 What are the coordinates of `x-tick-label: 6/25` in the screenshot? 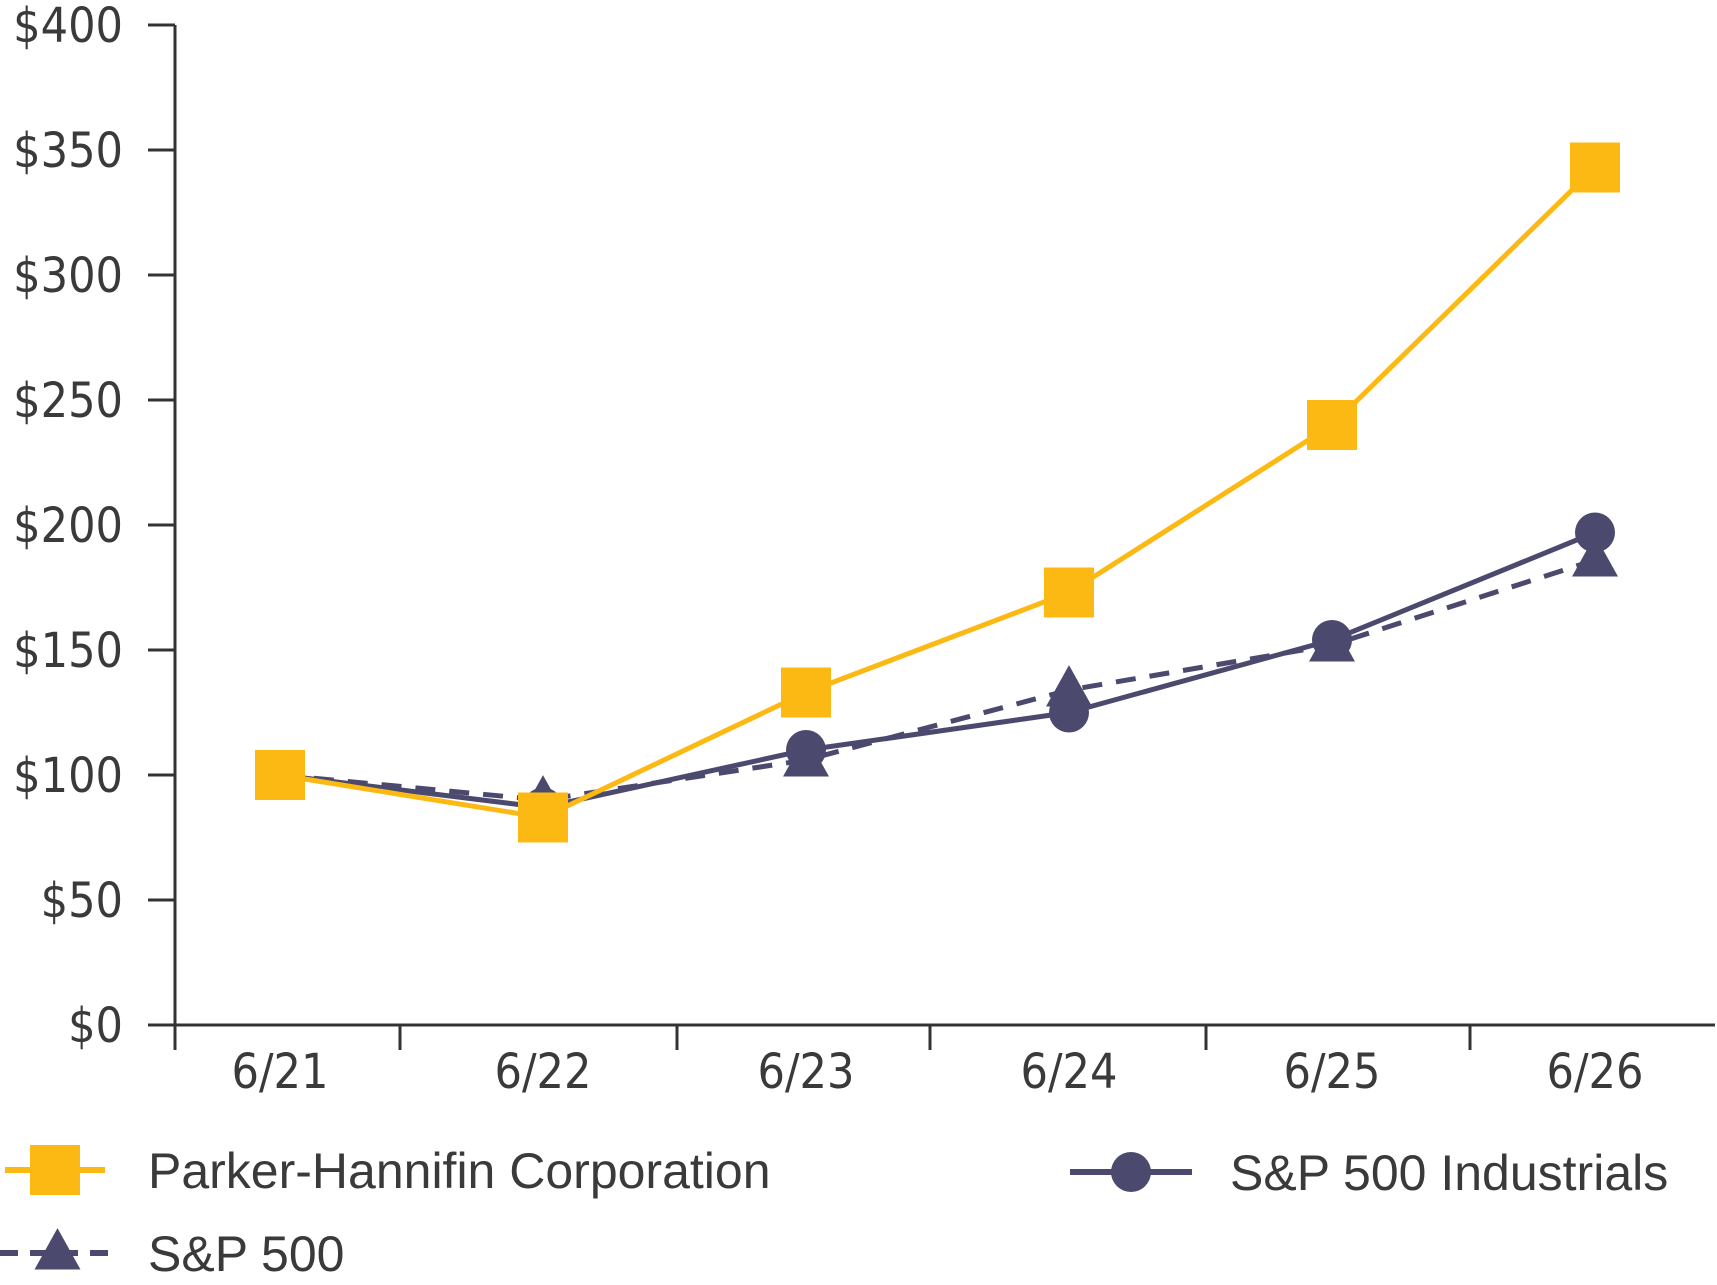 It's located at (1332, 1072).